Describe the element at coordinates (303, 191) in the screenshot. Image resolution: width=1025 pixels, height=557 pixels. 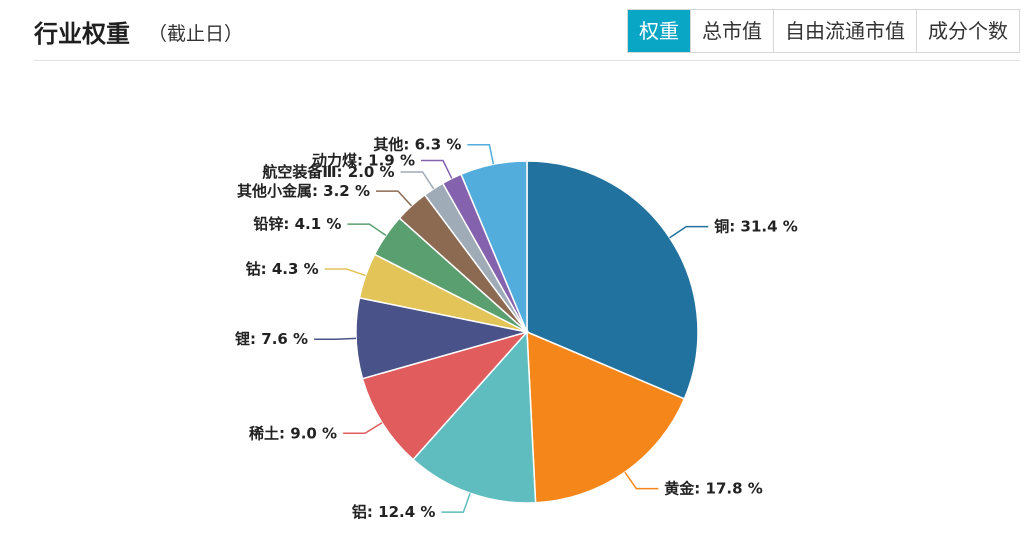
I see `data-label-slice-7: 其他小金属: 3.2 %` at that location.